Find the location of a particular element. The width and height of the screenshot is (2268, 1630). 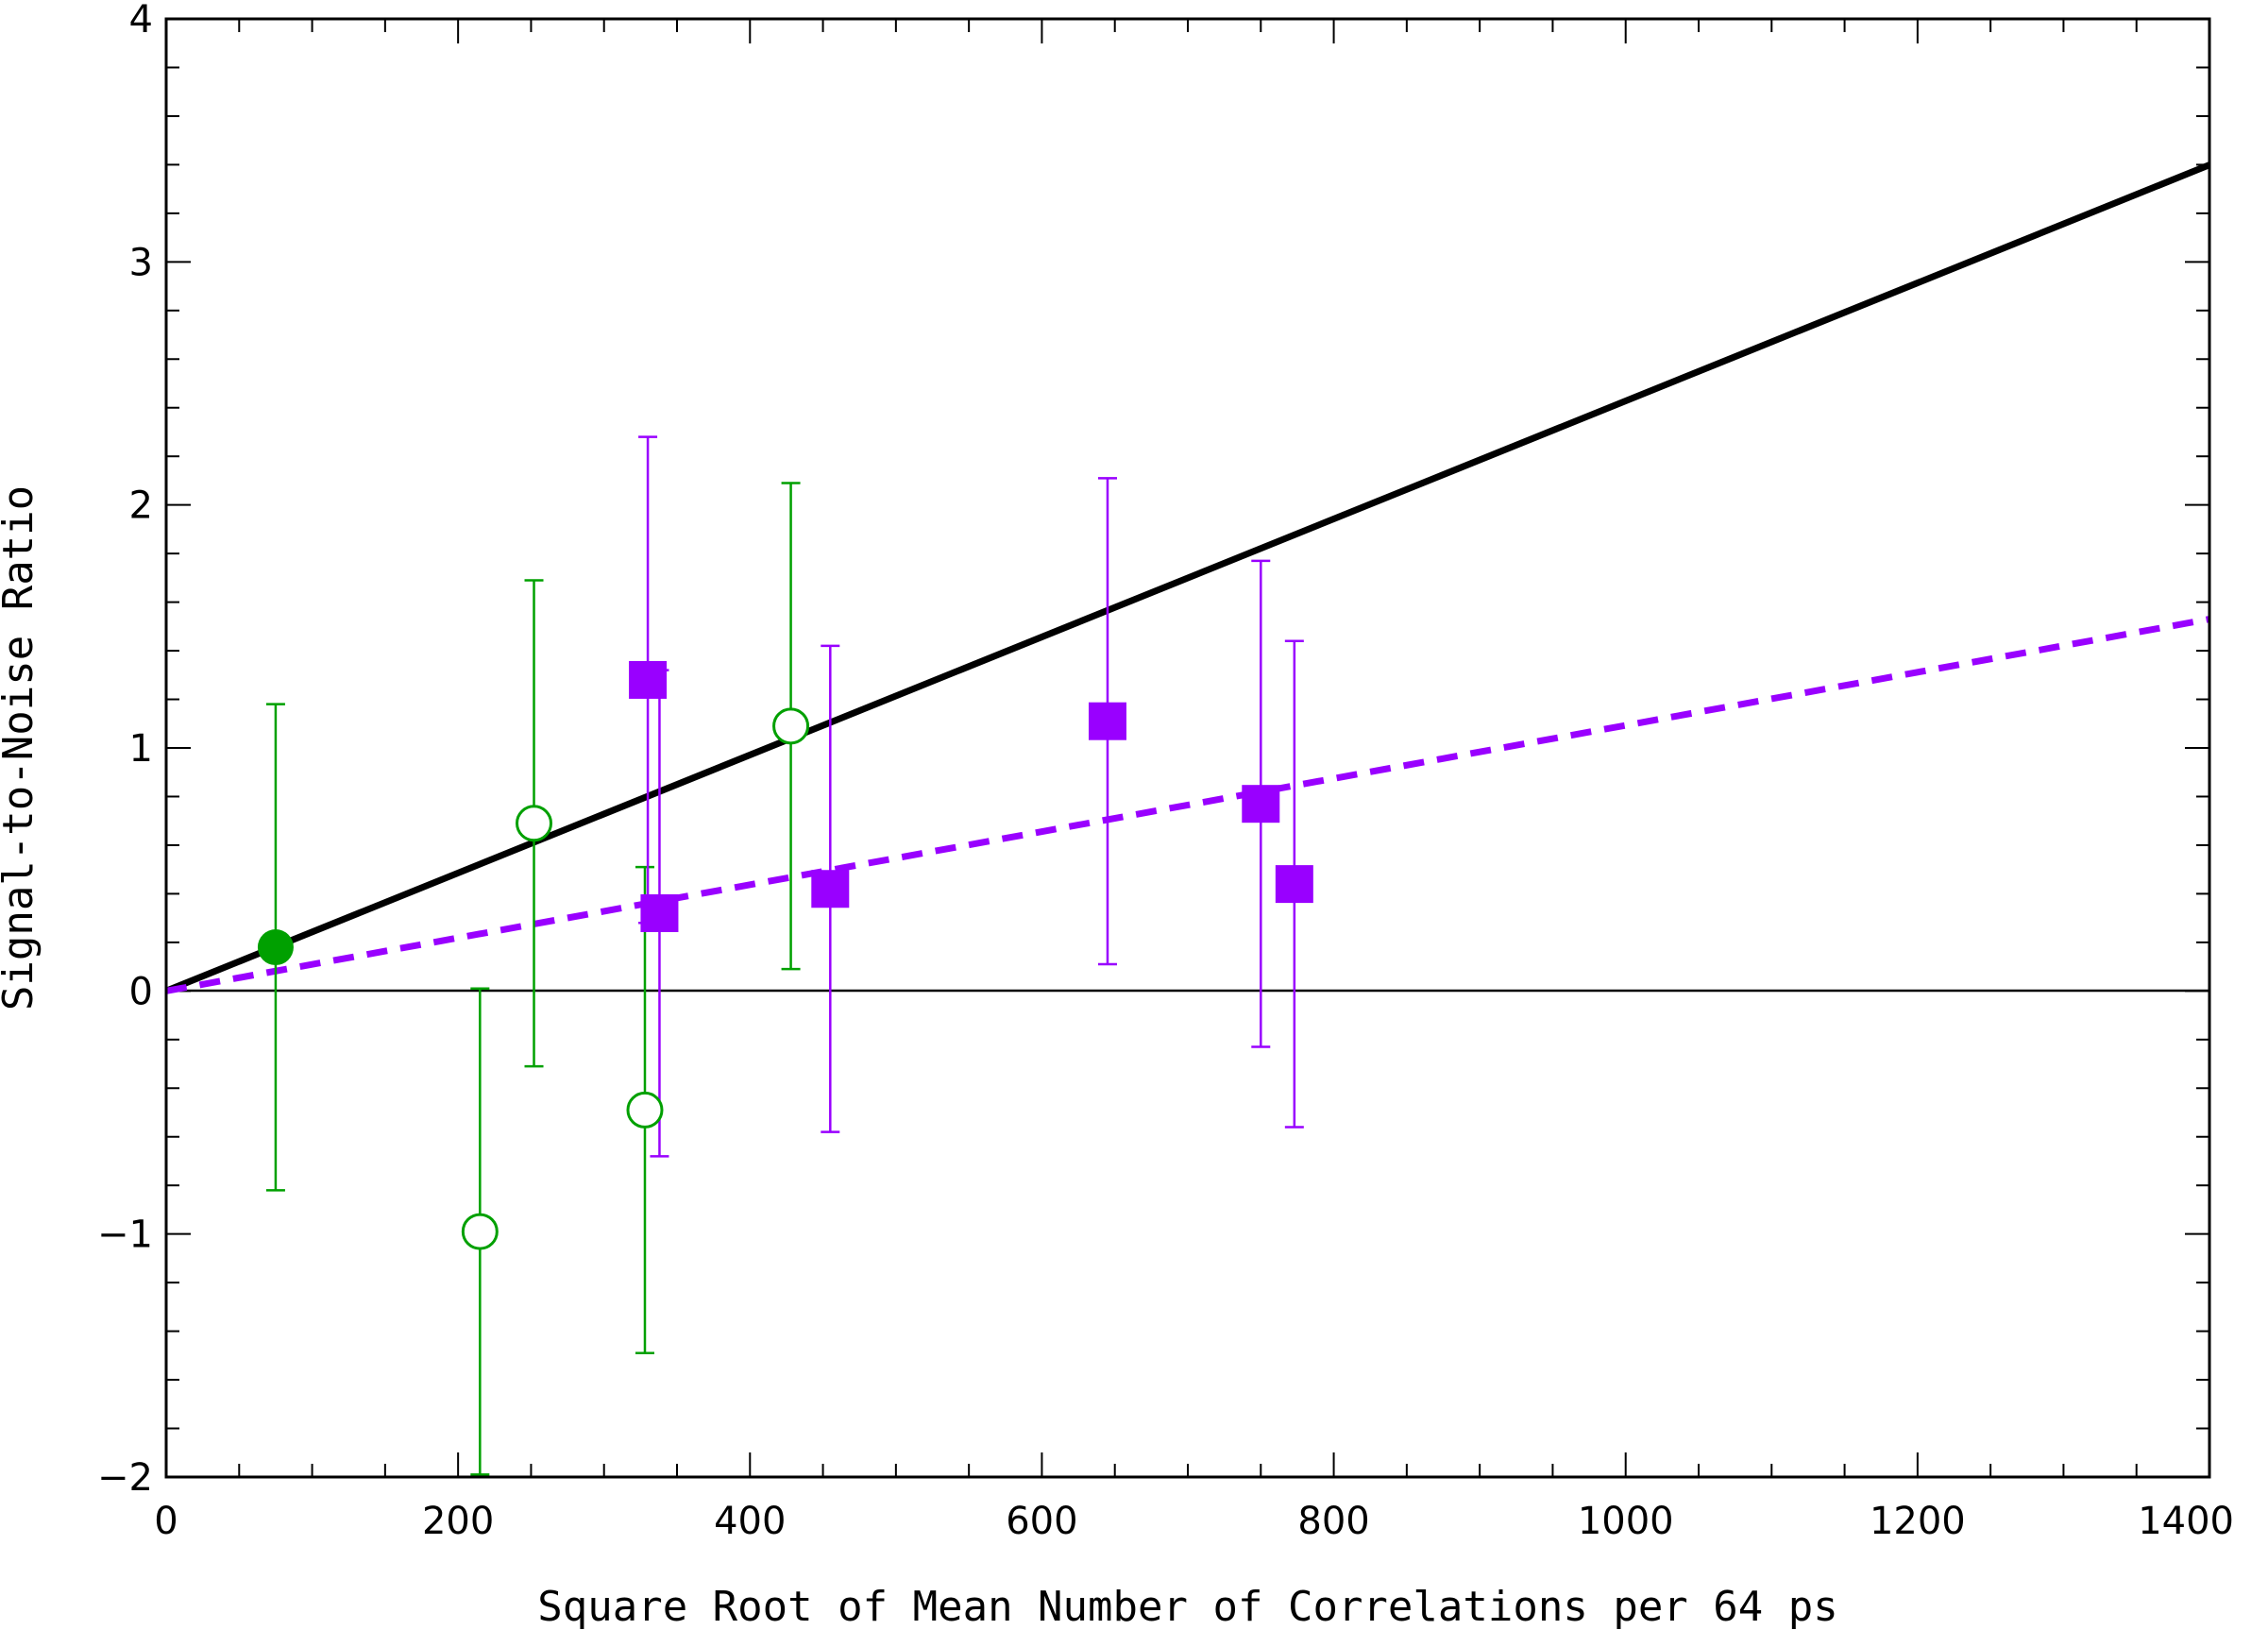

y-tick-label: 0 is located at coordinates (141, 991).